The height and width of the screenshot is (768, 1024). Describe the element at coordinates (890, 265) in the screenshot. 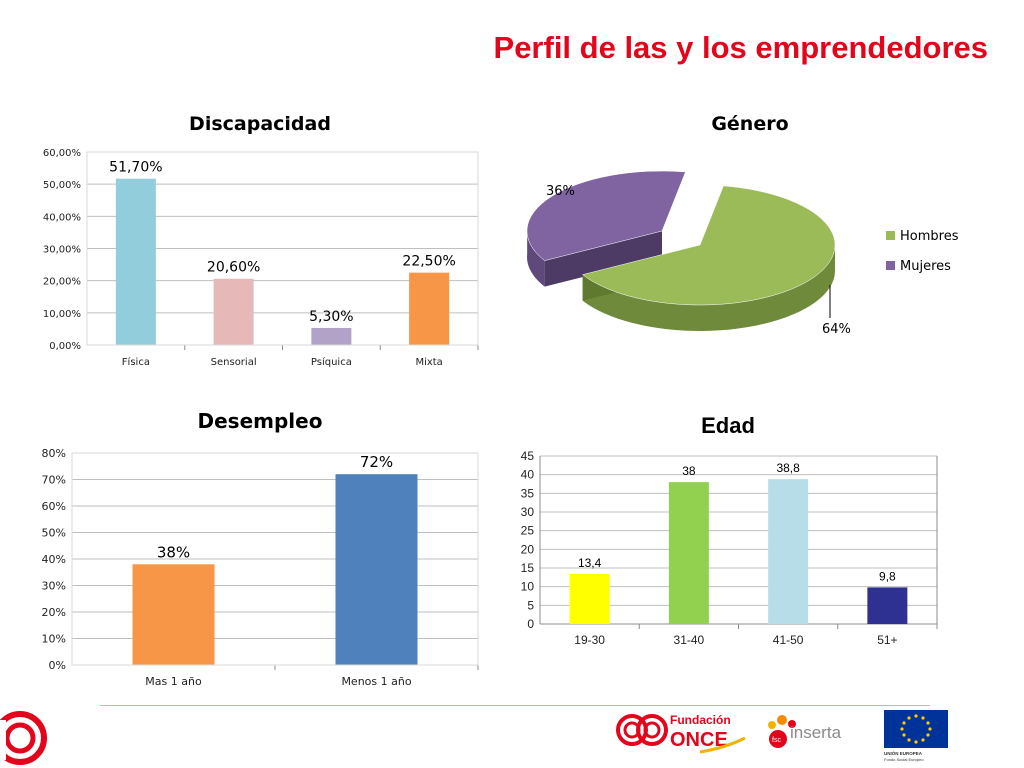

I see `genero-legend-swatch-mujeres` at that location.